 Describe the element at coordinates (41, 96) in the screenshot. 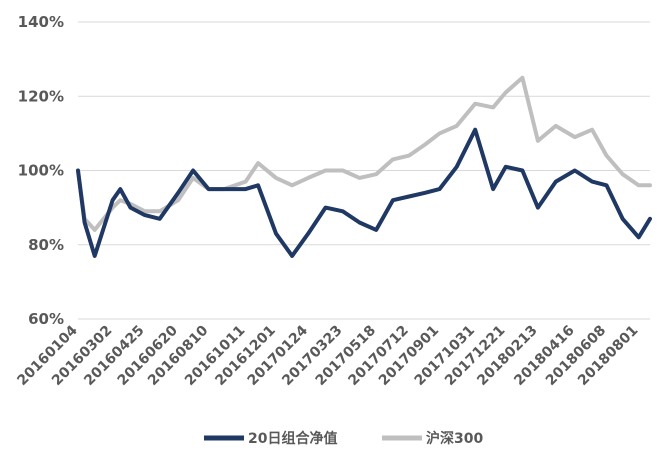

I see `y-tick-label: 120%` at that location.